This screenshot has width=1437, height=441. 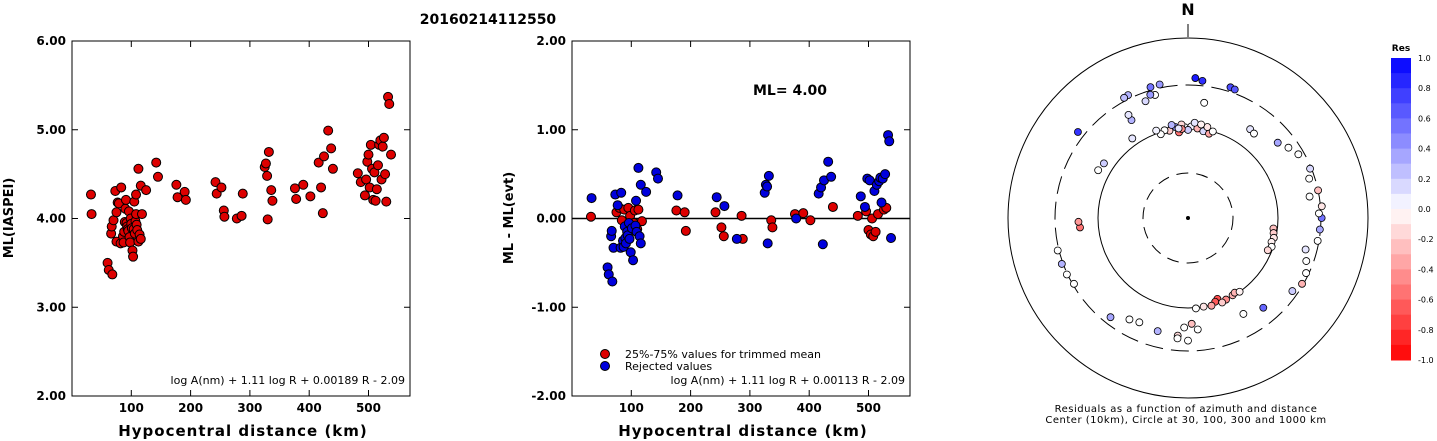 I want to click on azimuth-points, so click(x=1189, y=209).